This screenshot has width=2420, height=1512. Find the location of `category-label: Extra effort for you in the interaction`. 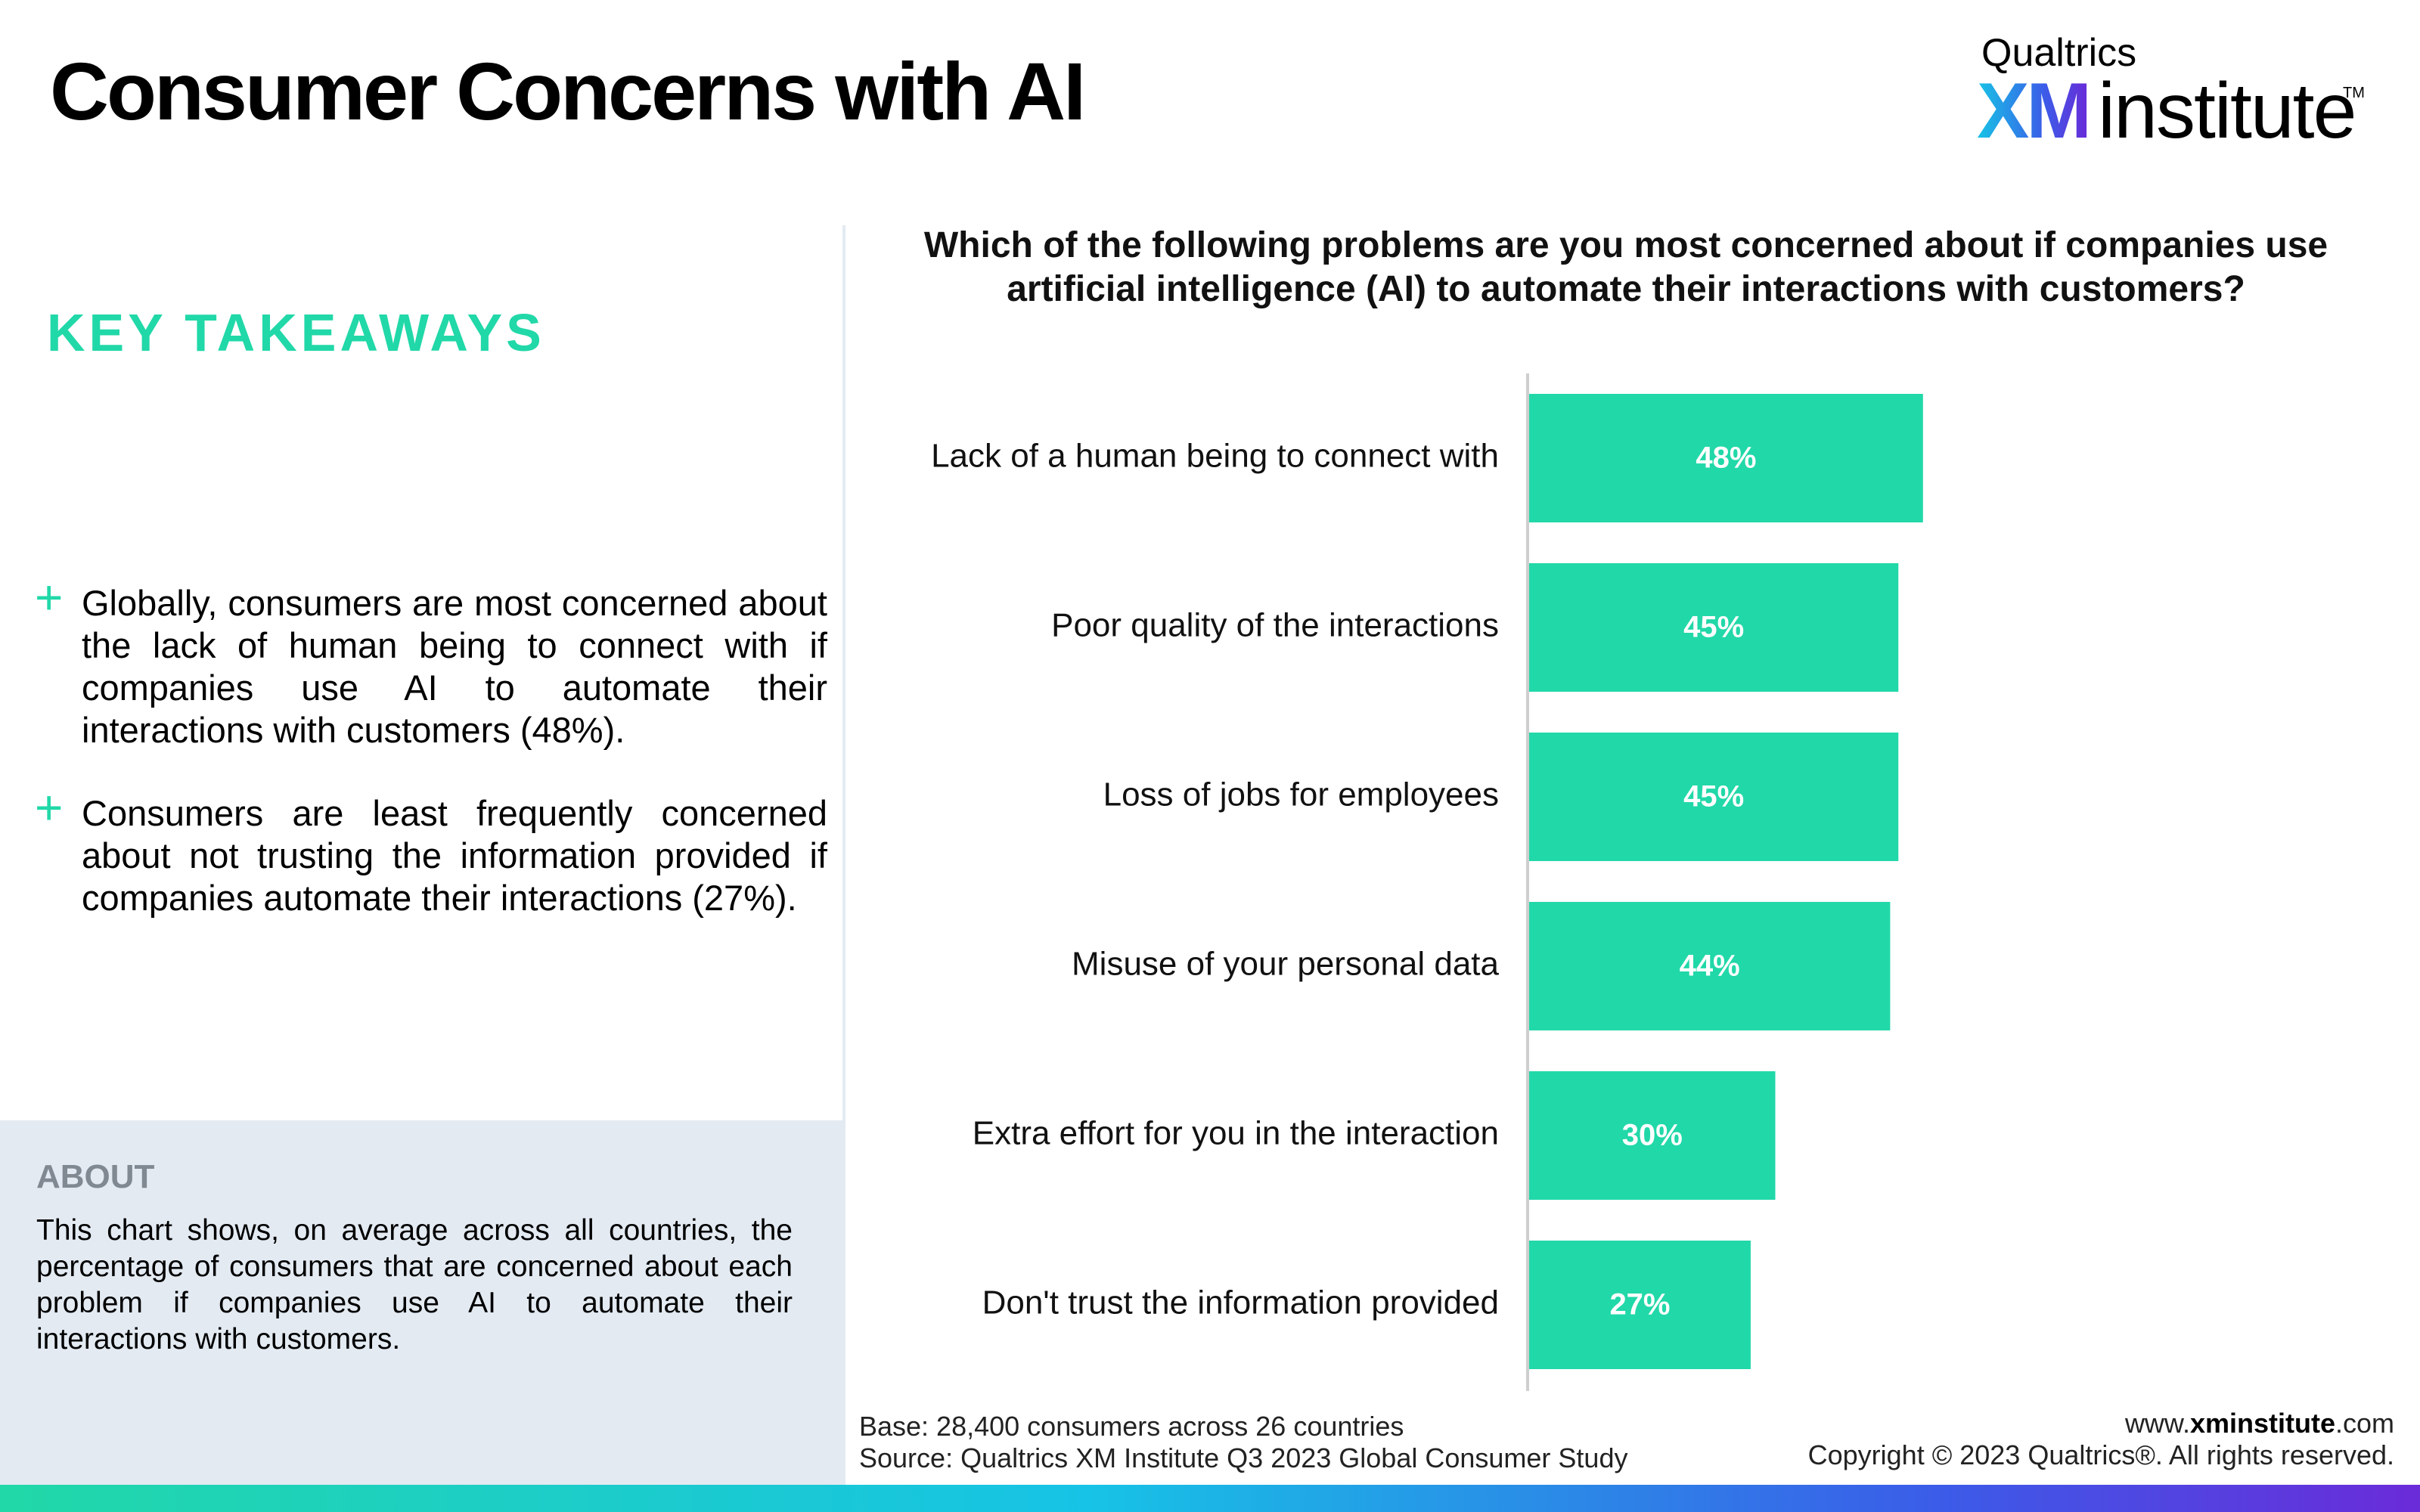

category-label: Extra effort for you in the interaction is located at coordinates (1236, 1133).